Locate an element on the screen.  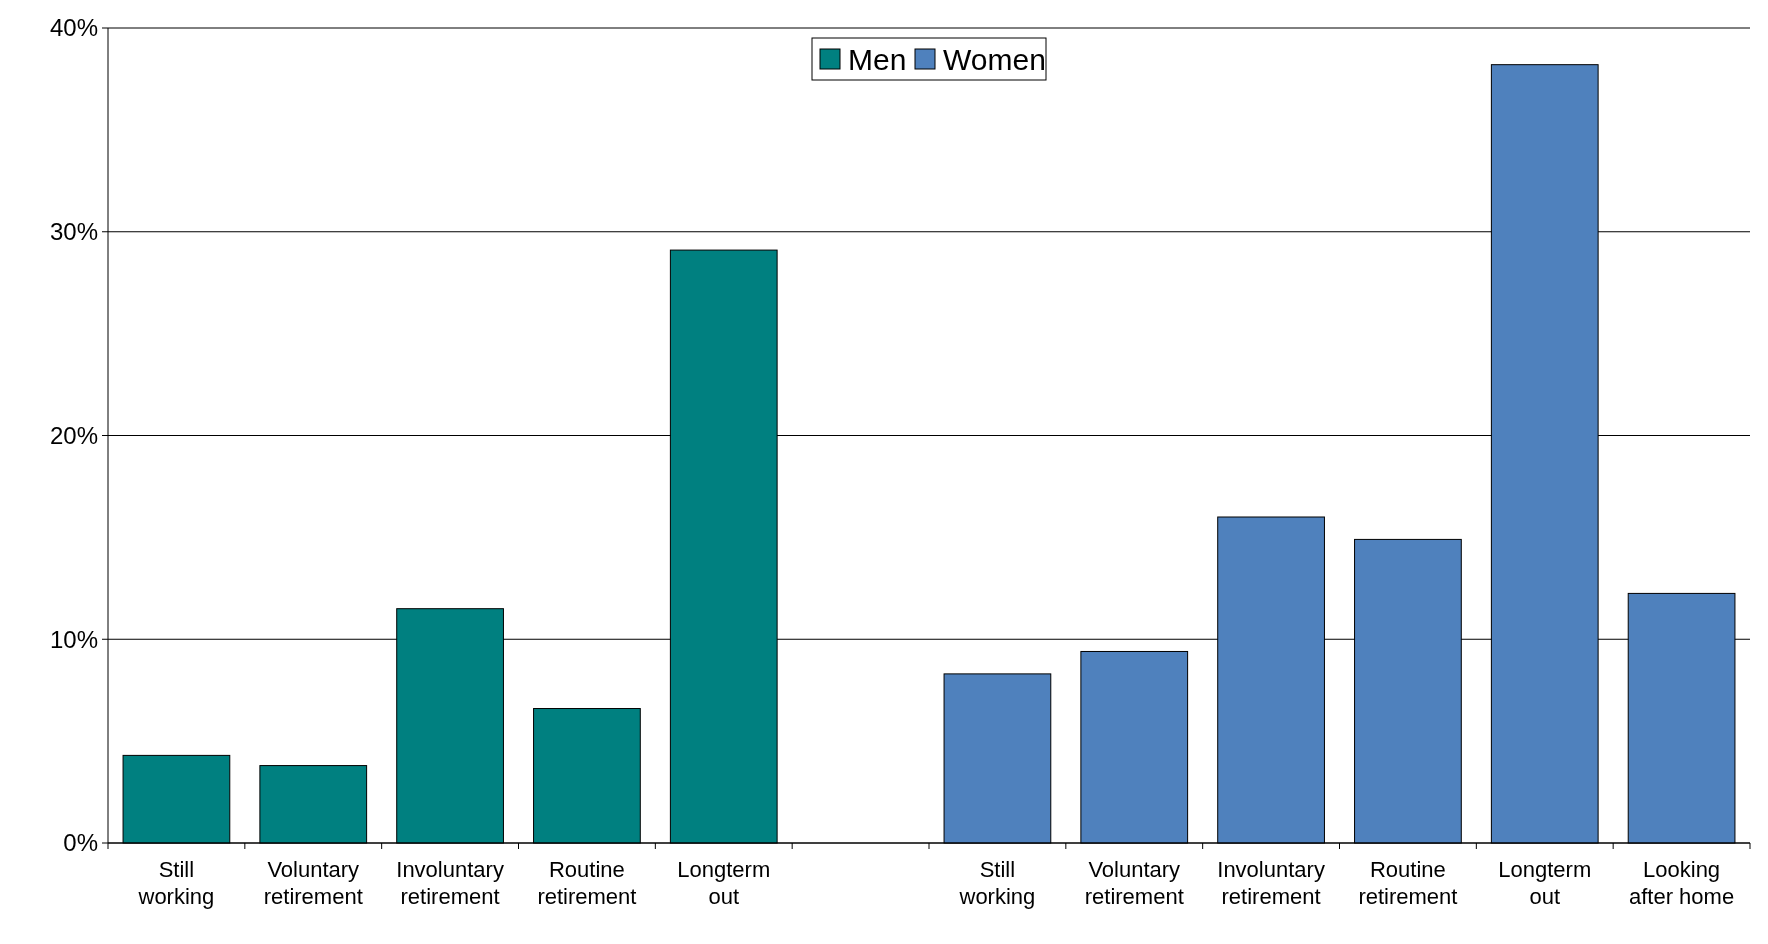
legend-label: Women is located at coordinates (994, 59).